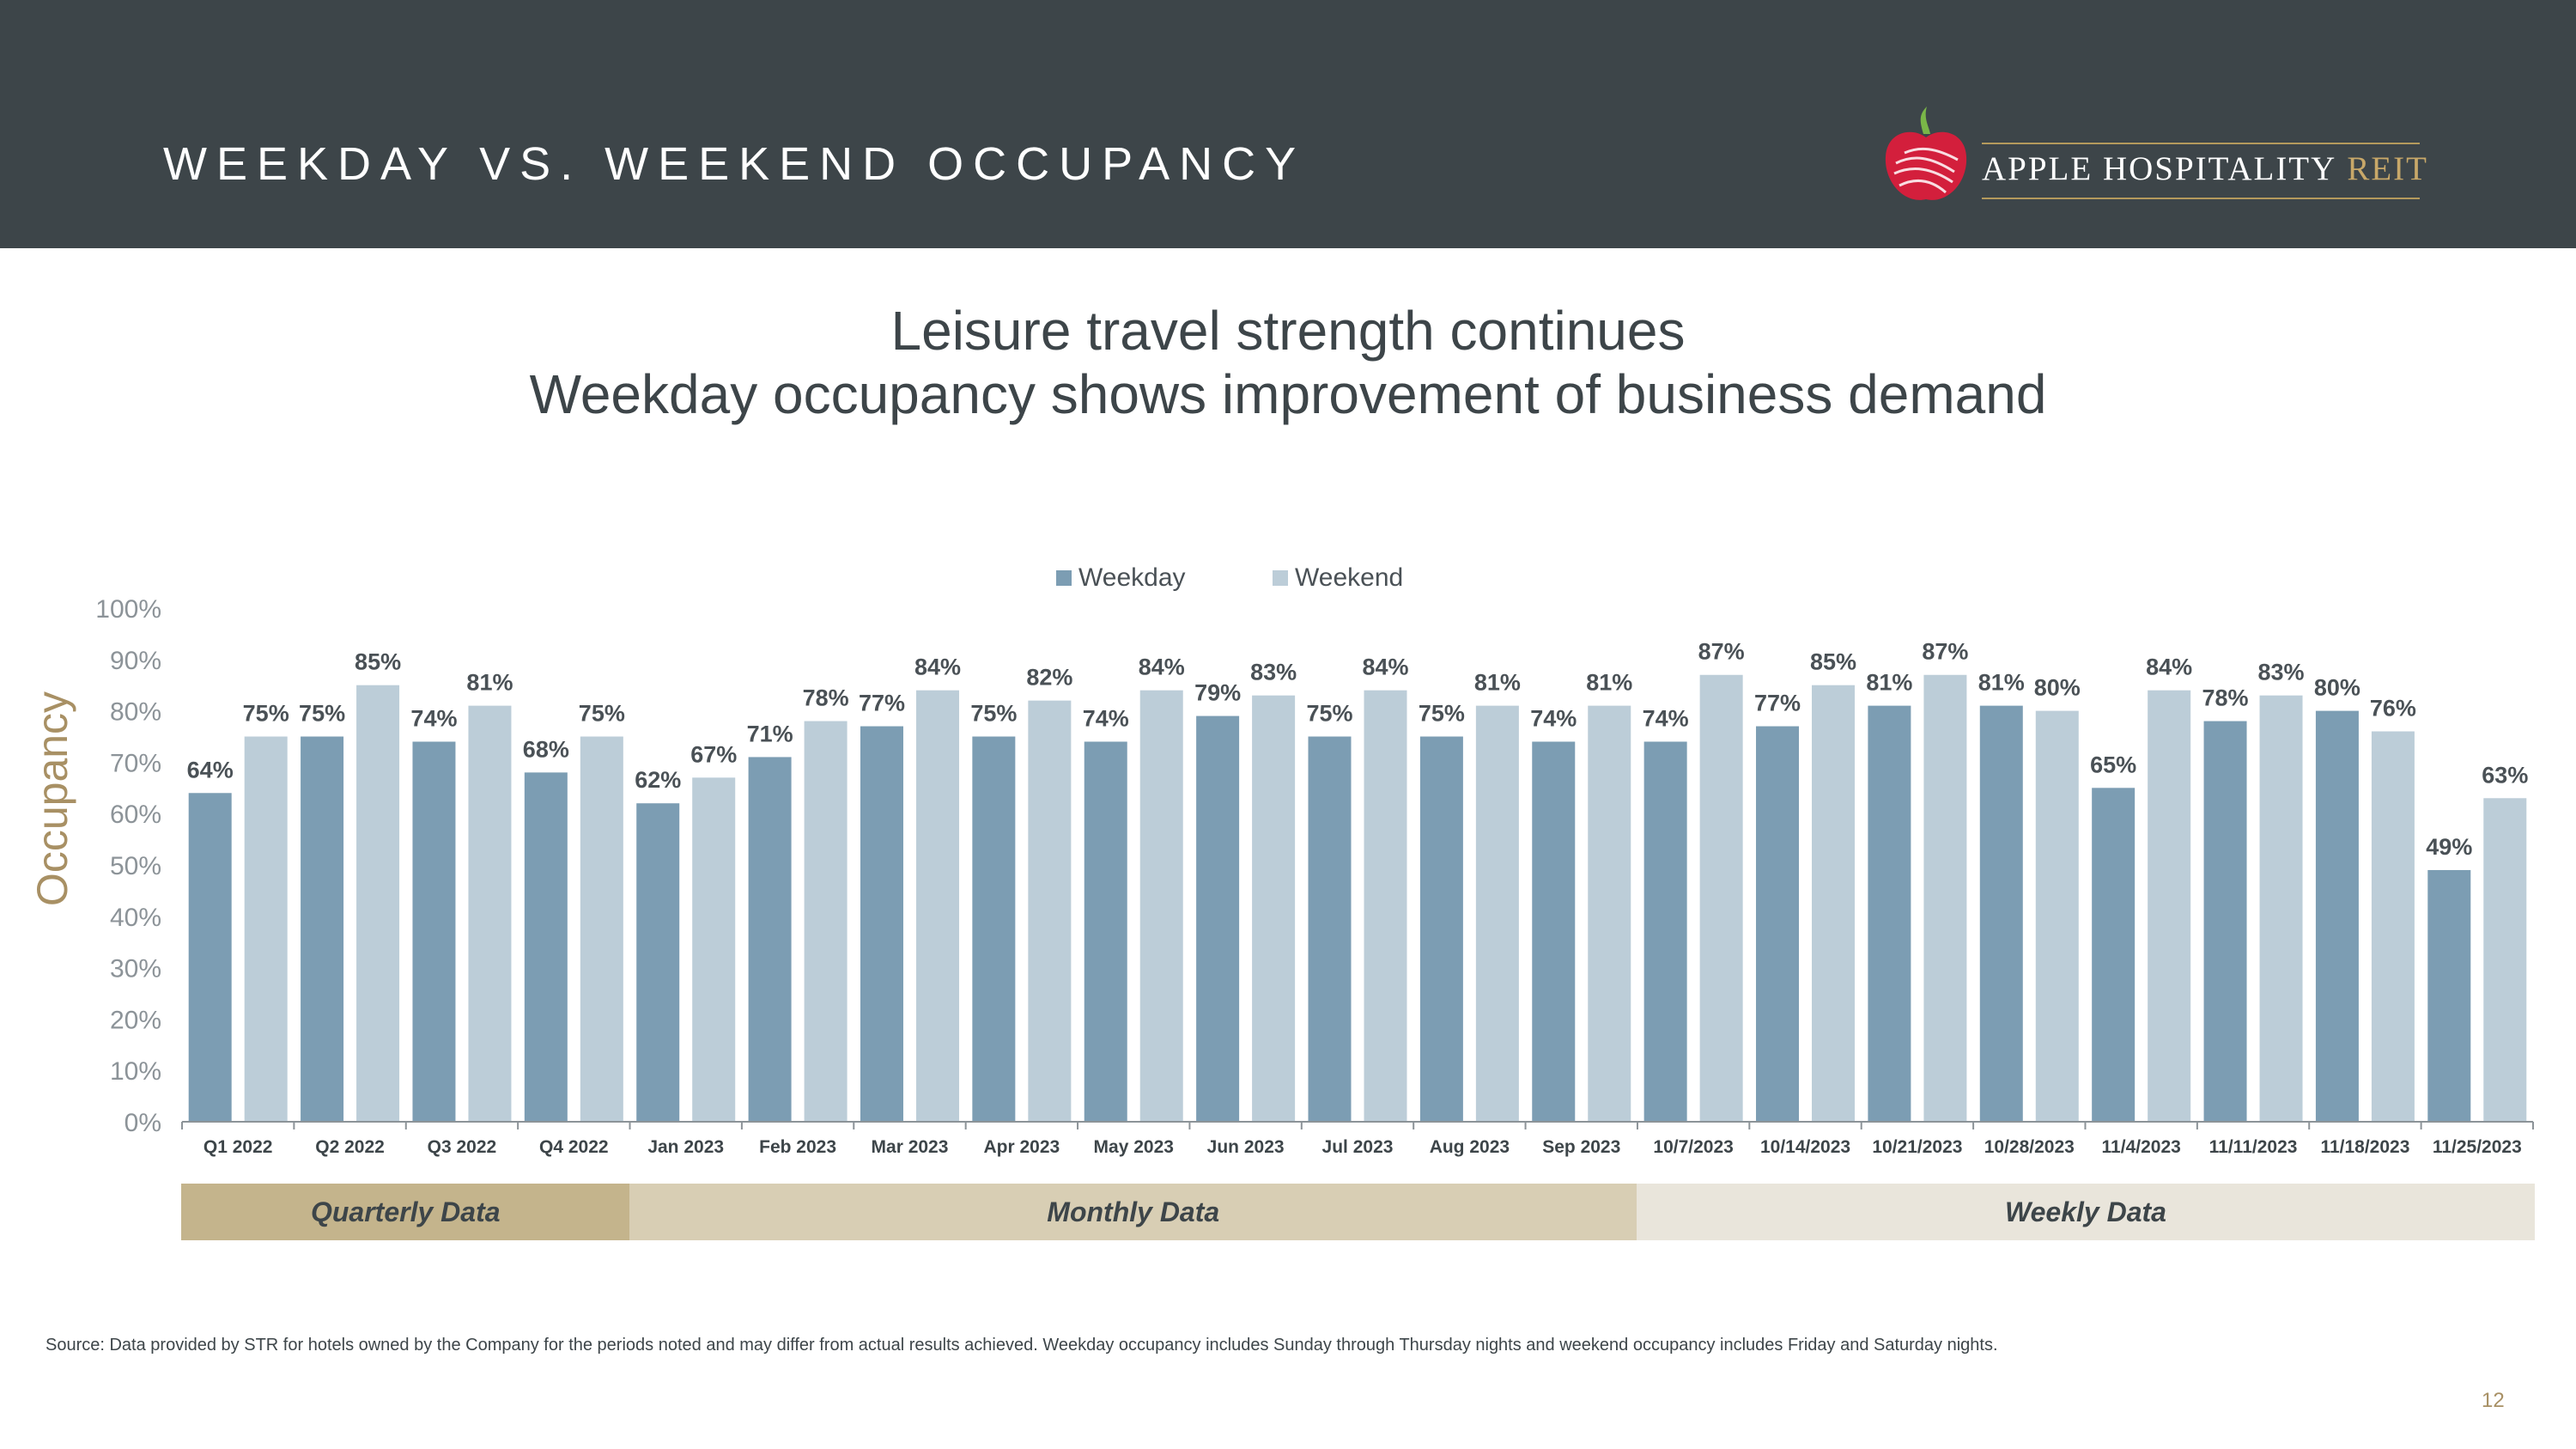 This screenshot has height=1449, width=2576. I want to click on x-tick-label: Jul 2023, so click(1358, 1147).